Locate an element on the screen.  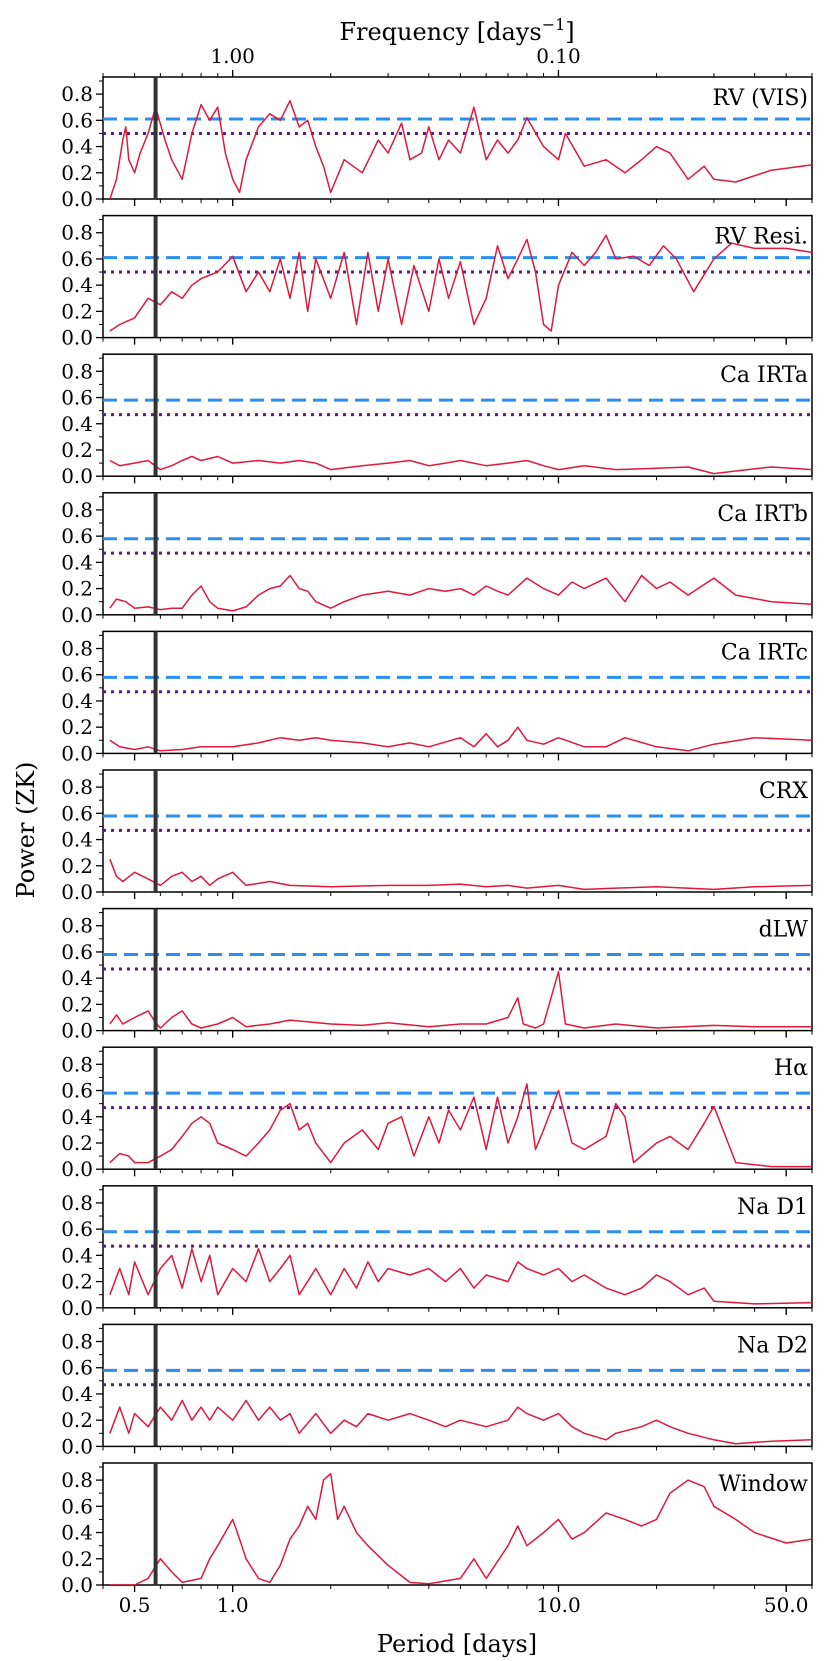
panel-label: CRX is located at coordinates (783, 791).